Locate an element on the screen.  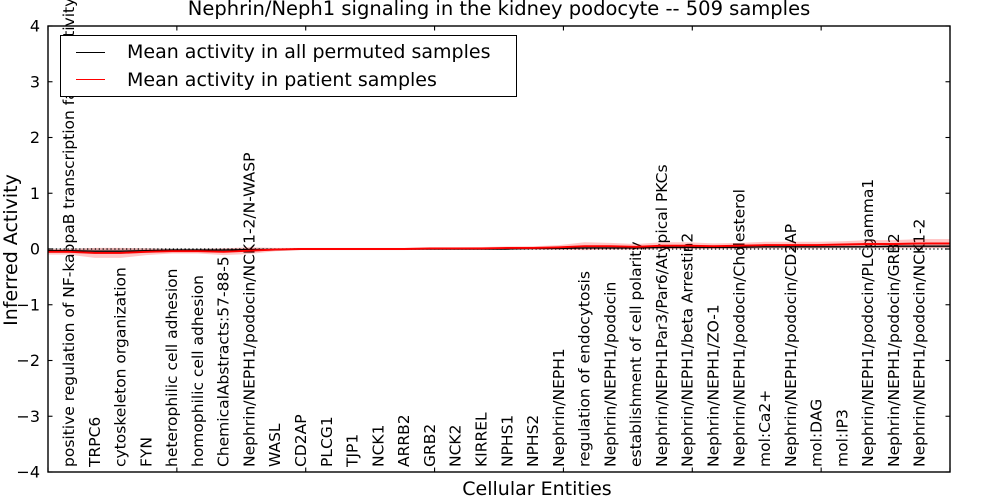
y-tick-label: 0 is located at coordinates (35, 249).